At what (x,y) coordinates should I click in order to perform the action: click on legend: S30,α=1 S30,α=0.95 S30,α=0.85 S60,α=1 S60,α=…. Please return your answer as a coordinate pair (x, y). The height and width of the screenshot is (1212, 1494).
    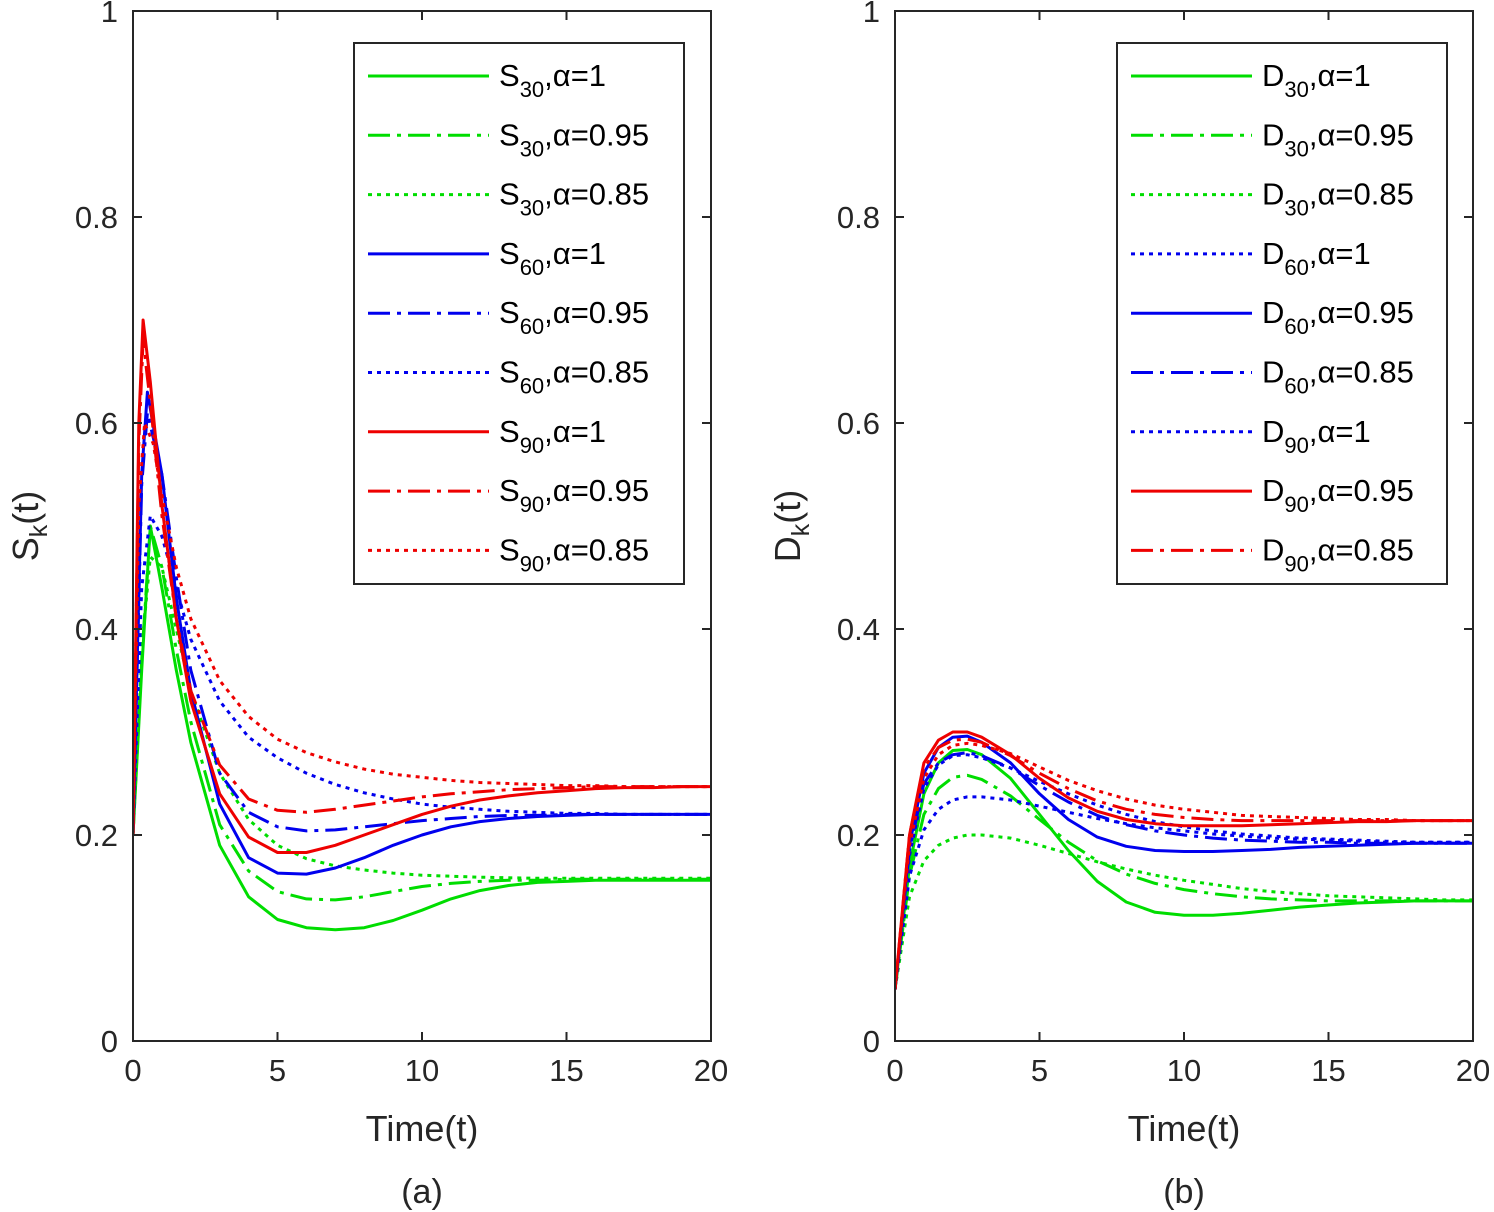
    Looking at the image, I should click on (519, 313).